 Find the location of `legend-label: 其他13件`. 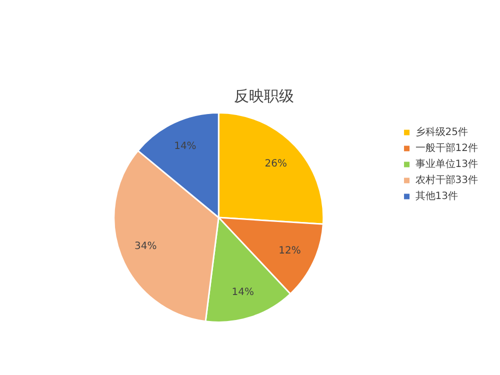

legend-label: 其他13件 is located at coordinates (436, 196).